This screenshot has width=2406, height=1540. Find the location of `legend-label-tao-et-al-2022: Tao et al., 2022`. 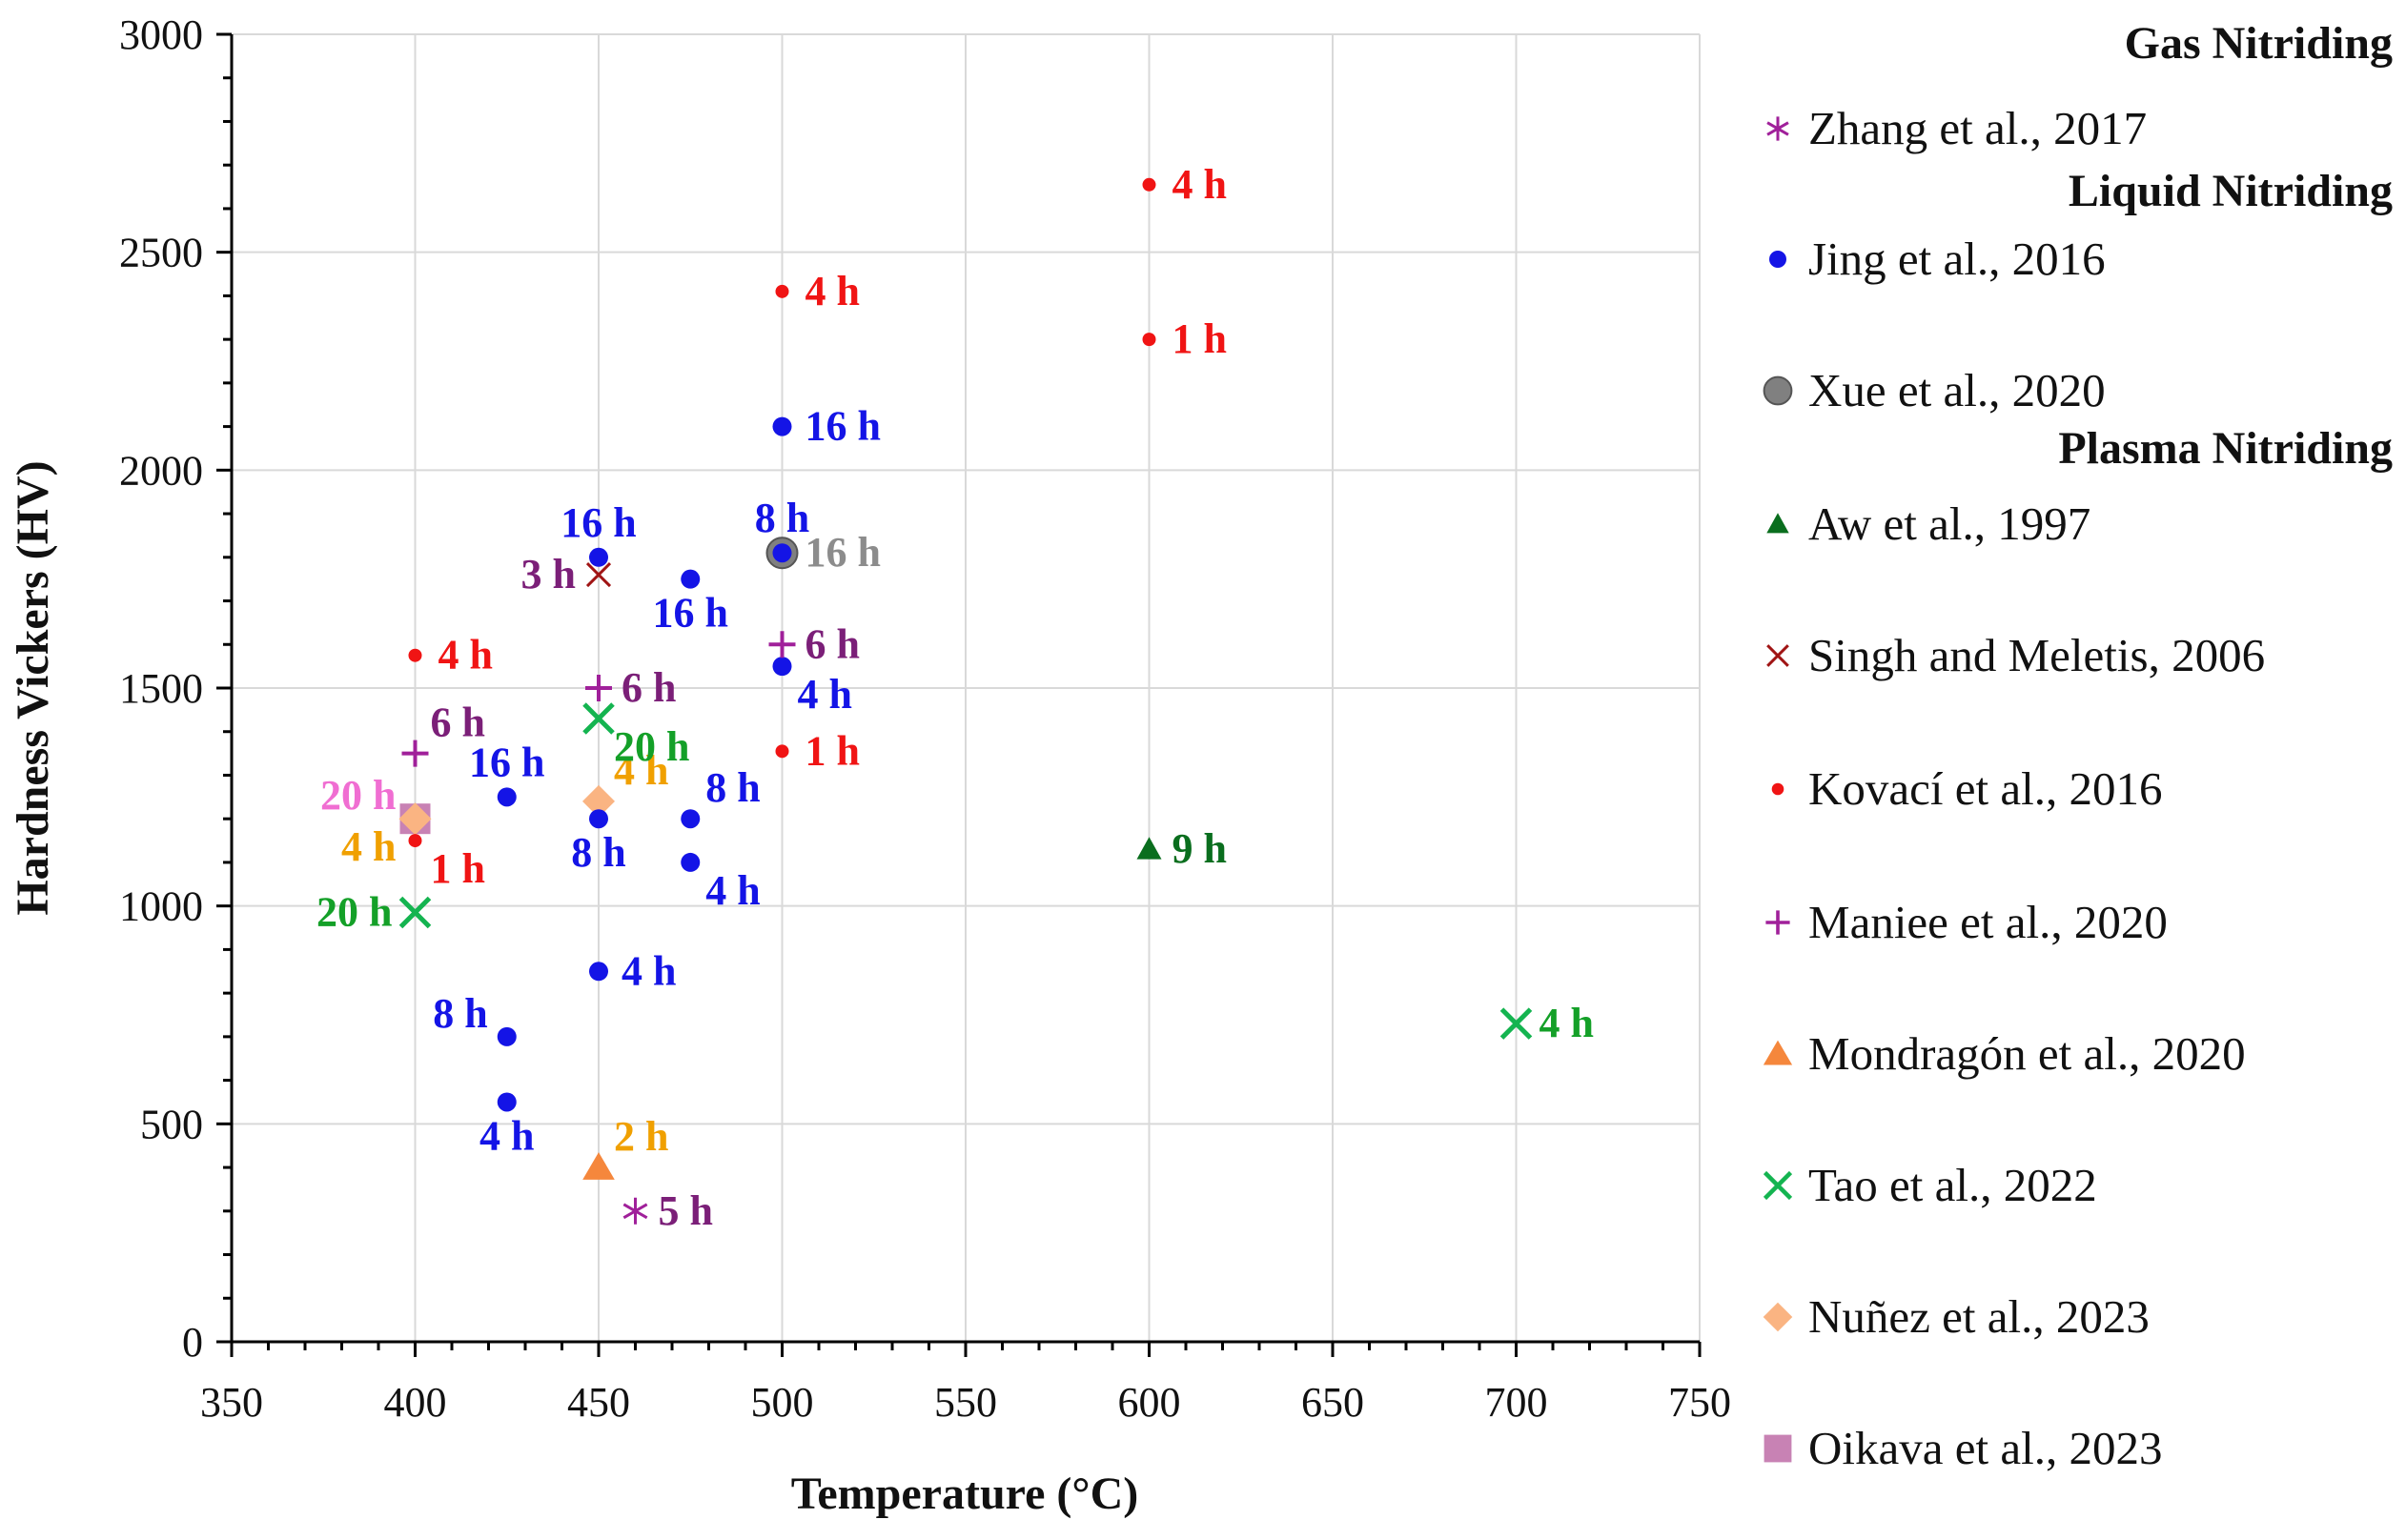

legend-label-tao-et-al-2022: Tao et al., 2022 is located at coordinates (1952, 1185).